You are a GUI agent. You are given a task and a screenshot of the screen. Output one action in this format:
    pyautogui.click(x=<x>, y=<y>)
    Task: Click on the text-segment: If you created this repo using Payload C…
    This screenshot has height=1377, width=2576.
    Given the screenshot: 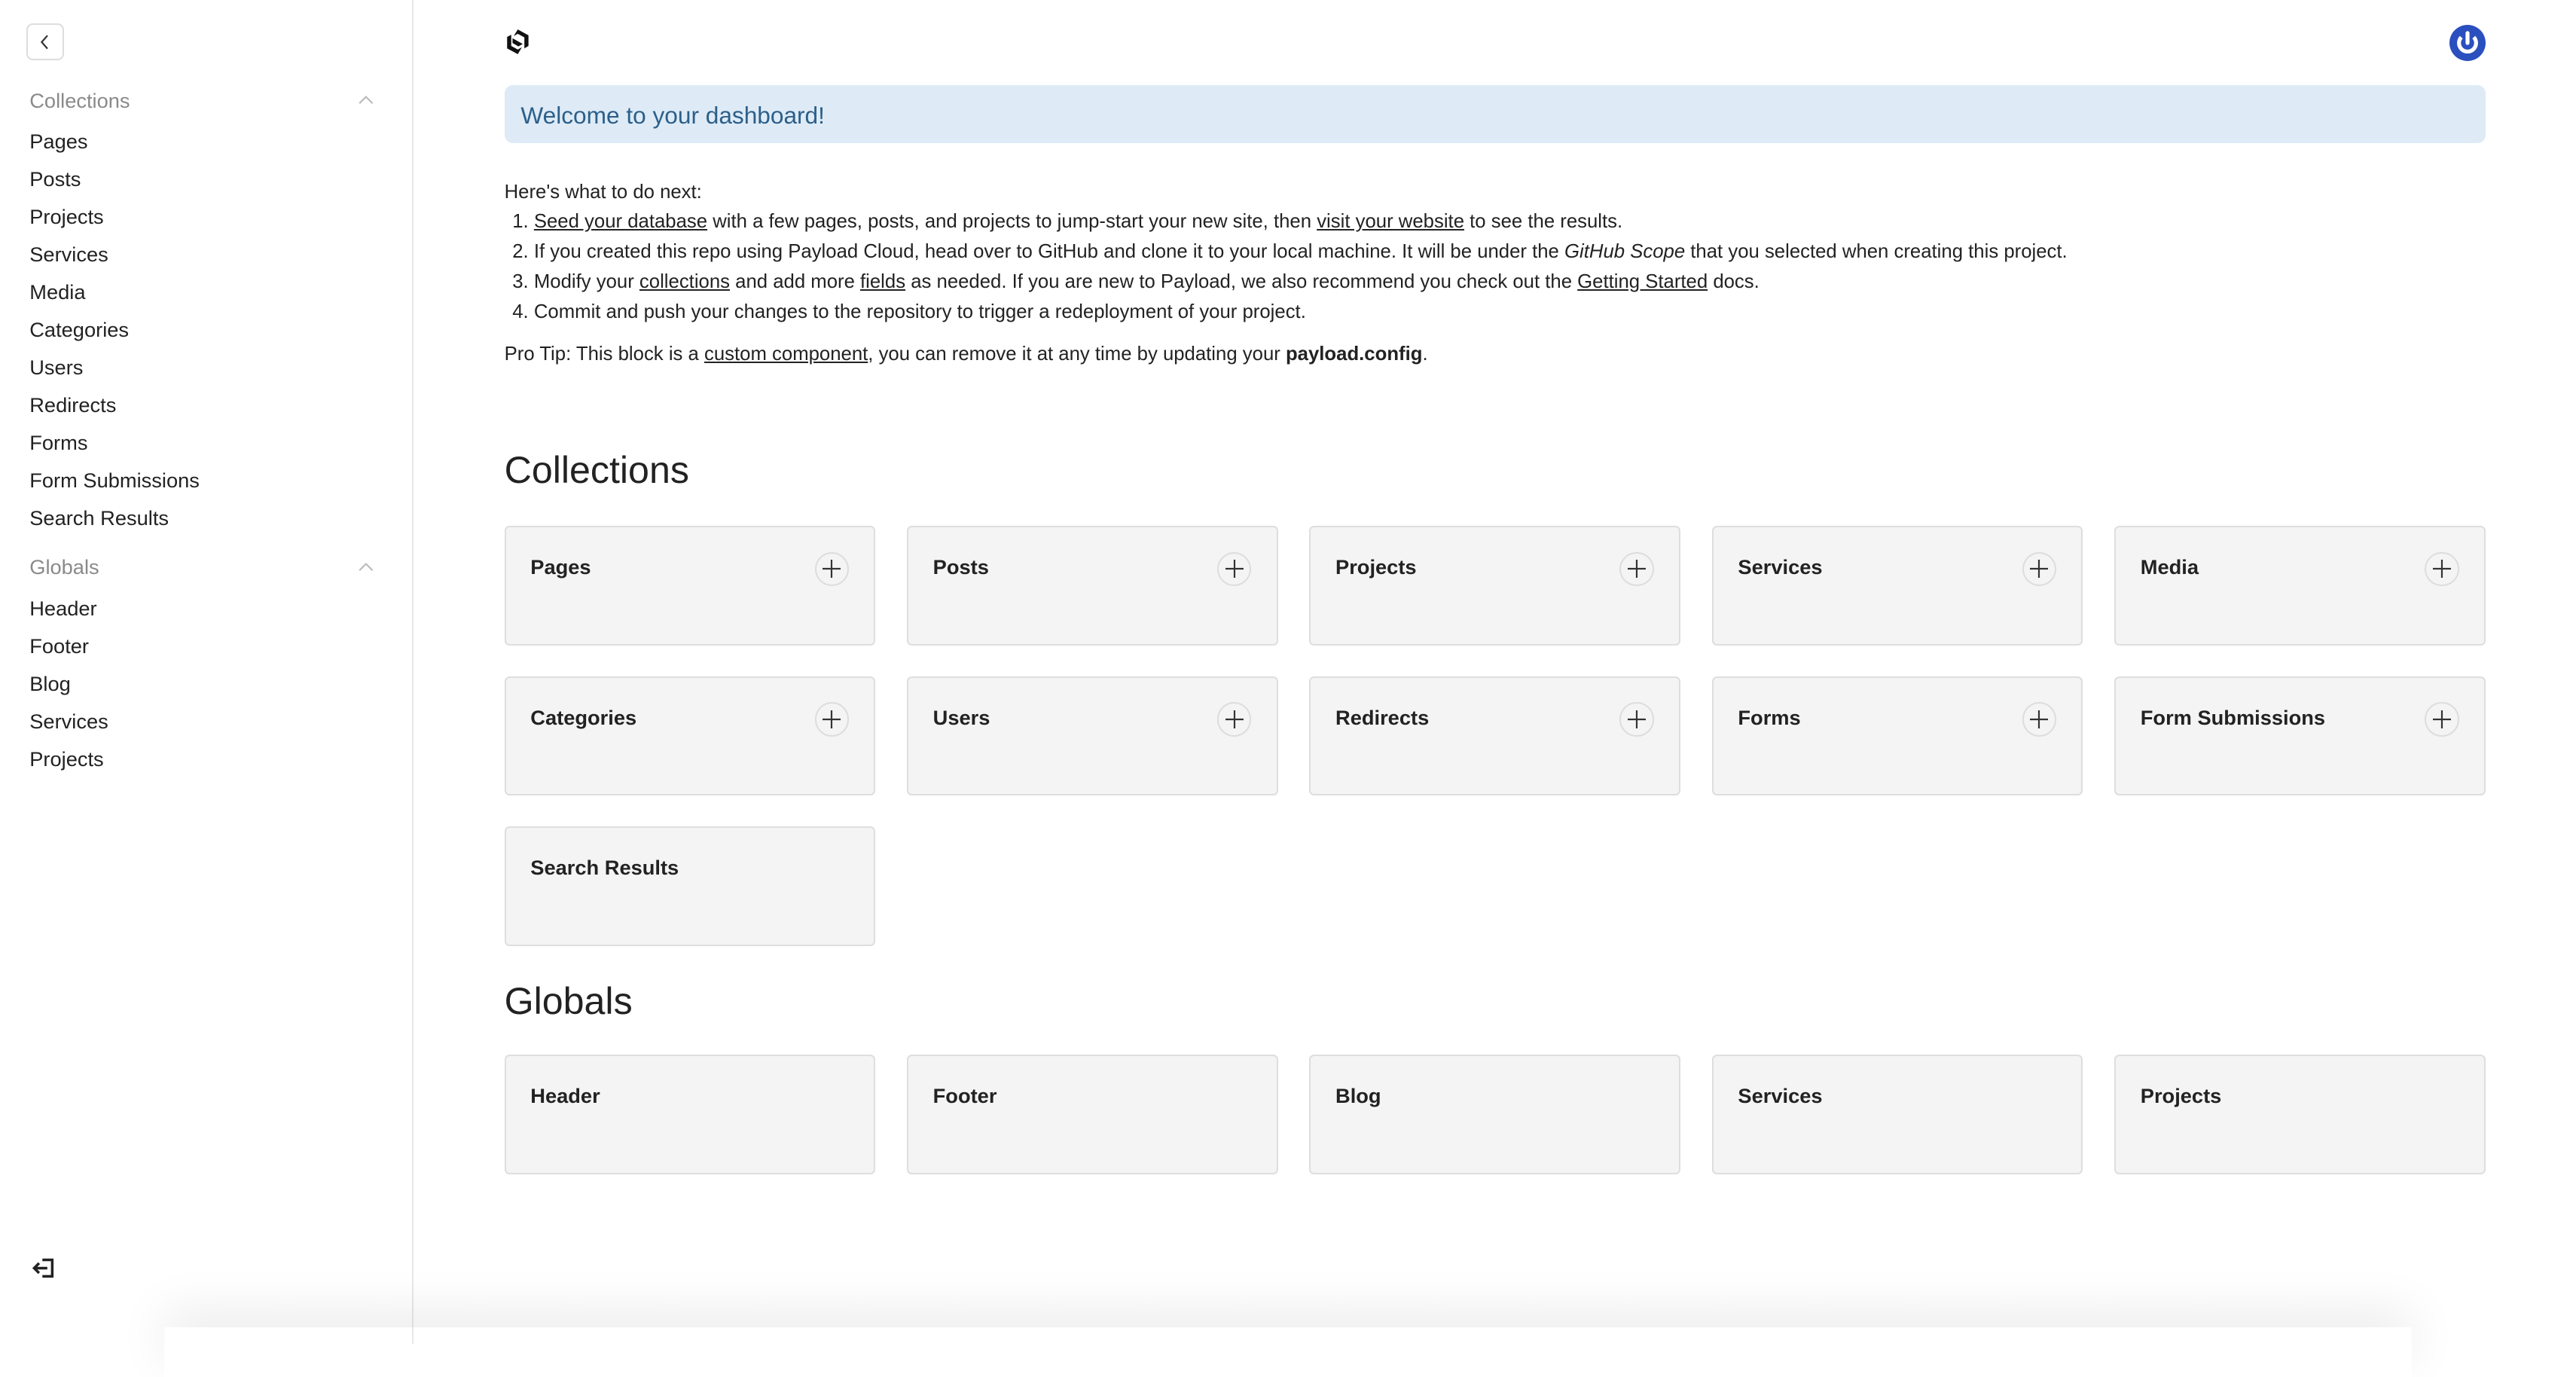 What is the action you would take?
    pyautogui.click(x=1049, y=252)
    